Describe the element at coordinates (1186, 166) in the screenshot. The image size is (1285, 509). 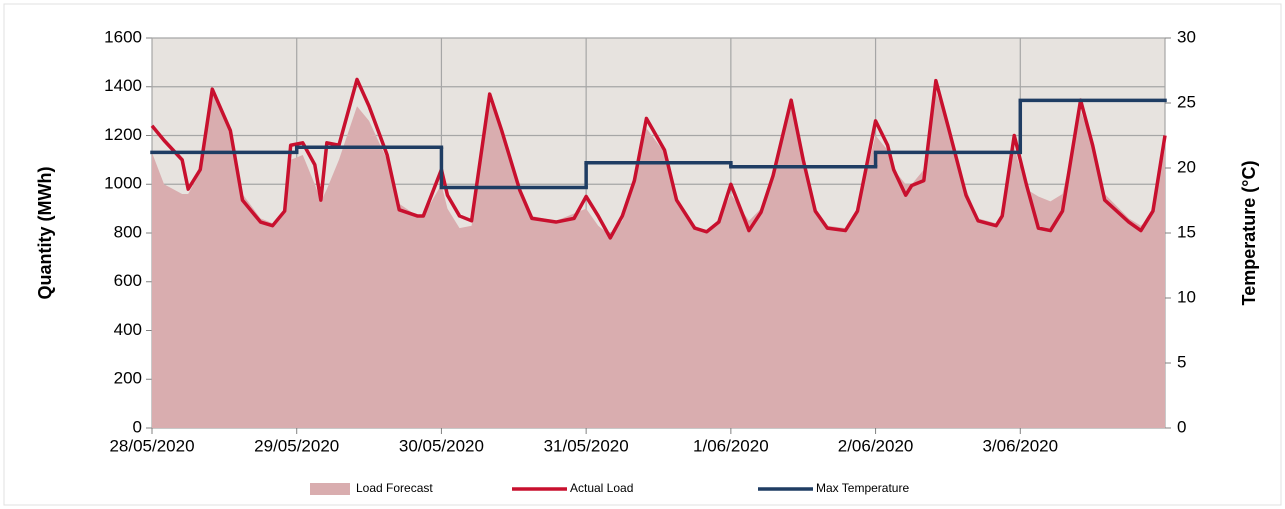
I see `y2-tick-label: 20` at that location.